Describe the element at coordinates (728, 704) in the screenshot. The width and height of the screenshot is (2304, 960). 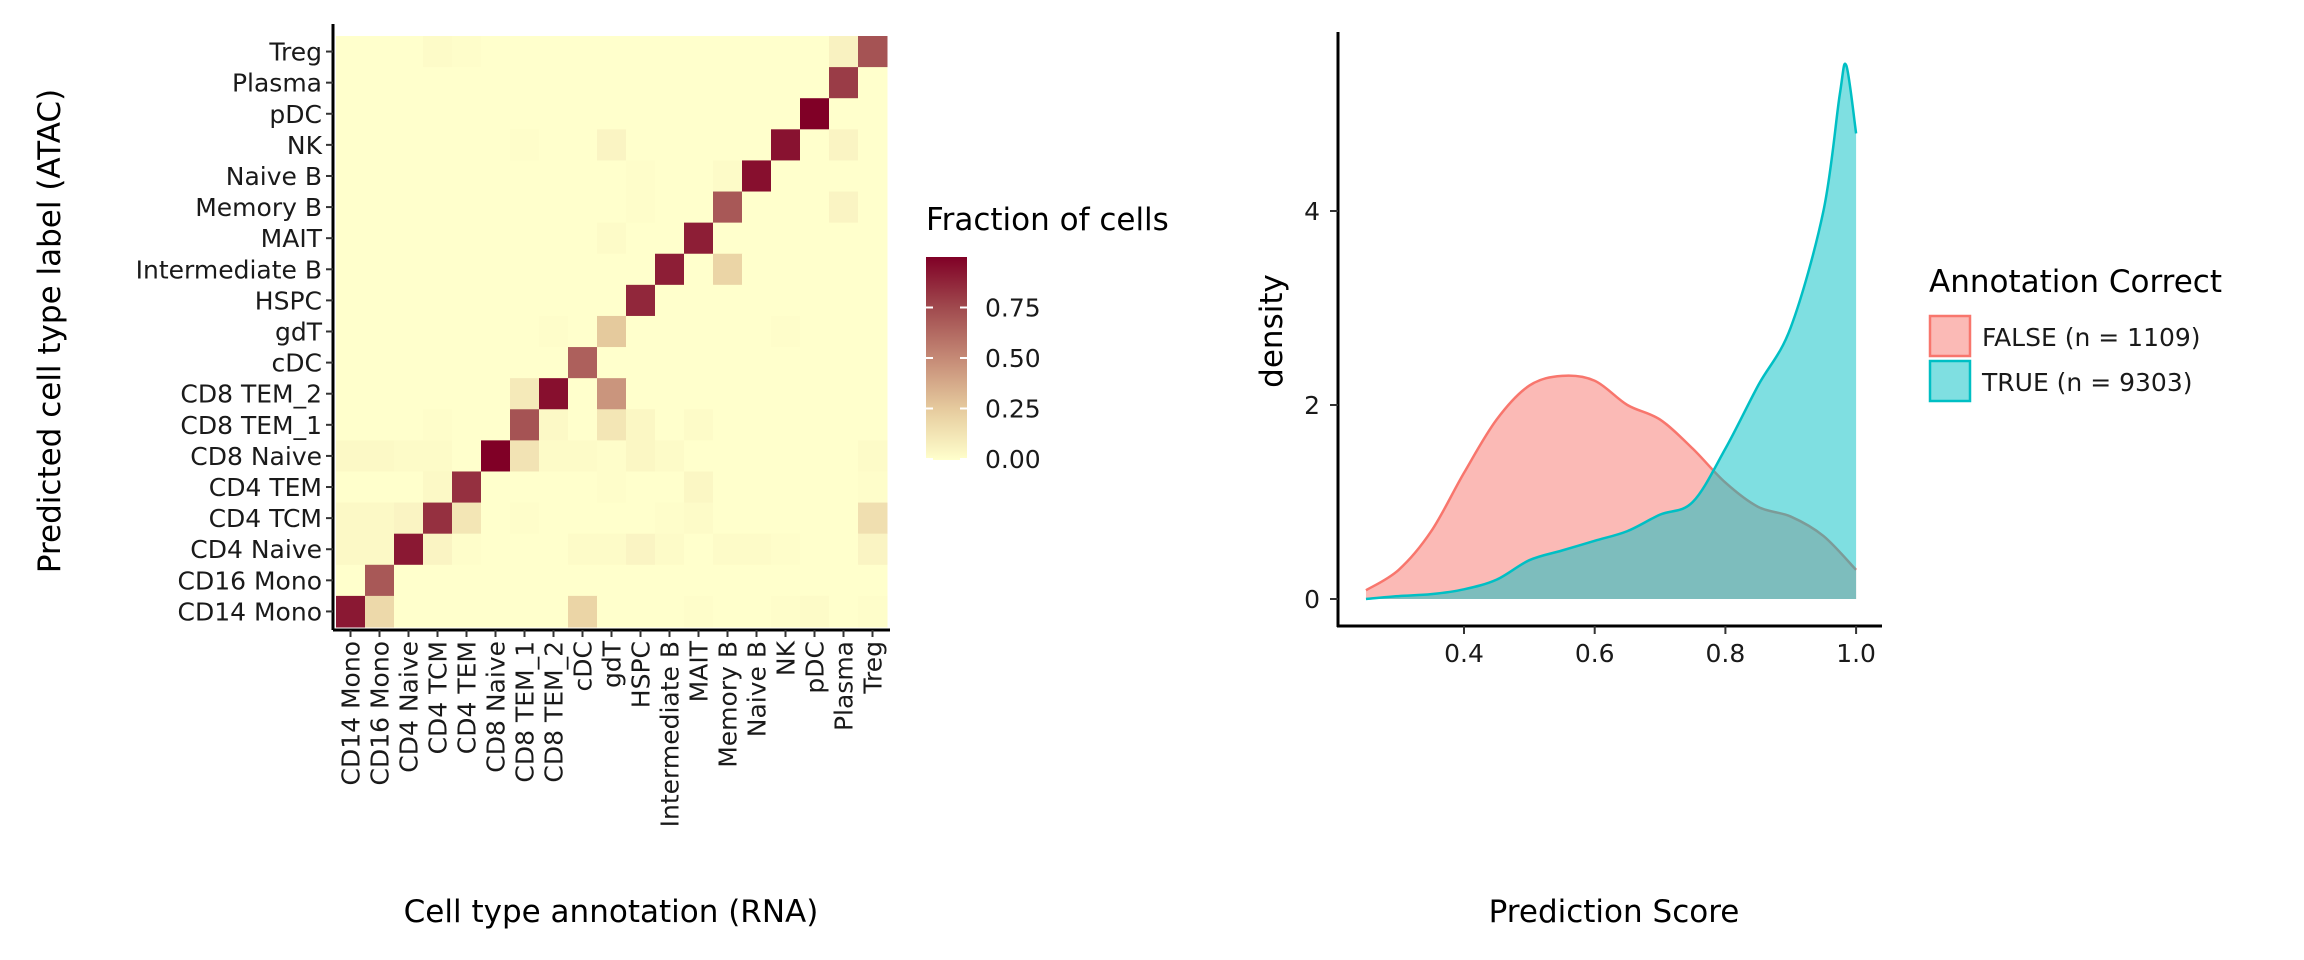
I see `heatmap-x-tick-label: Memory B` at that location.